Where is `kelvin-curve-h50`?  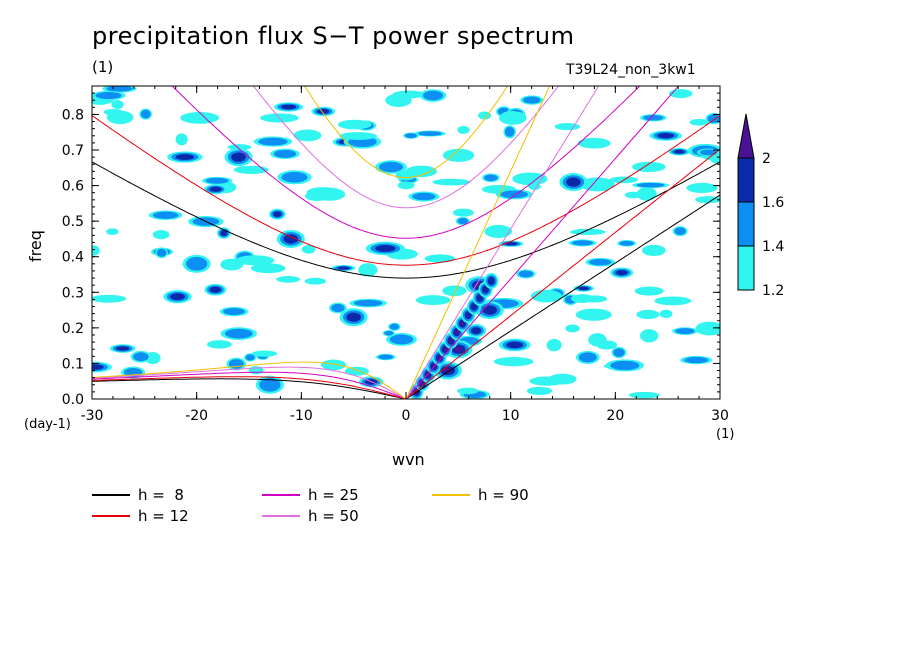
kelvin-curve-h50 is located at coordinates (502, 242).